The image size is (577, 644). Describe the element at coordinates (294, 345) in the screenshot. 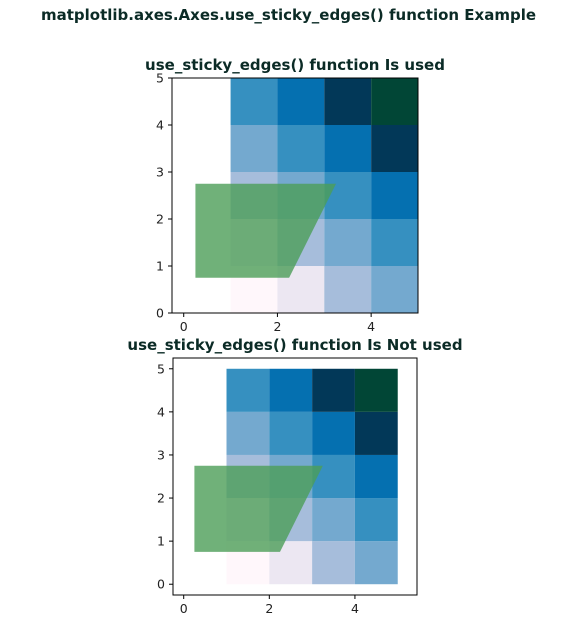

I see `axes-title: use_sticky_edges() function Is Not used` at that location.